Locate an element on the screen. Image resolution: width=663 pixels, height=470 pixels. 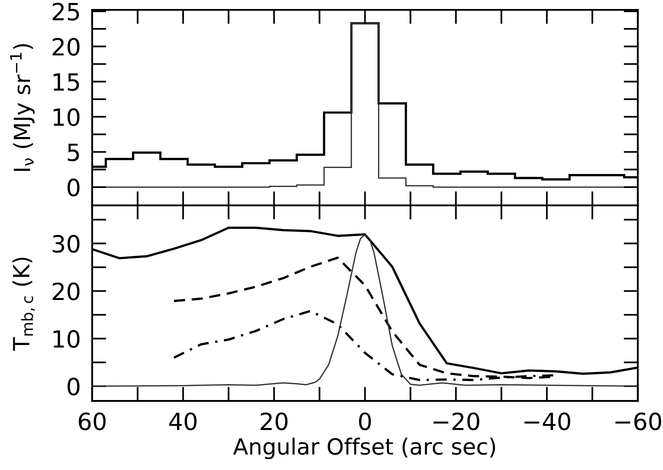
x-axis-title: Angular Offset (arc sec) is located at coordinates (364, 449).